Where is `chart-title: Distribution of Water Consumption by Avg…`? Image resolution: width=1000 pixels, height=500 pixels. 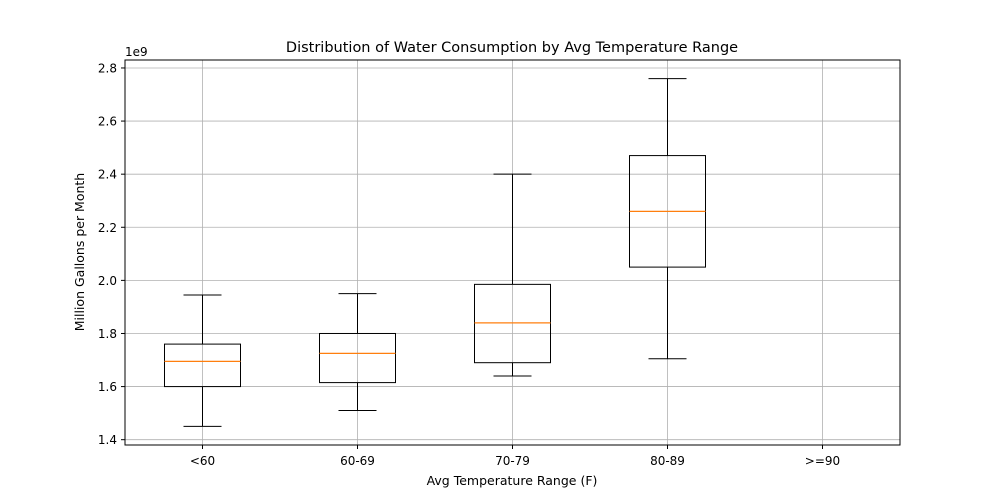 chart-title: Distribution of Water Consumption by Avg… is located at coordinates (512, 48).